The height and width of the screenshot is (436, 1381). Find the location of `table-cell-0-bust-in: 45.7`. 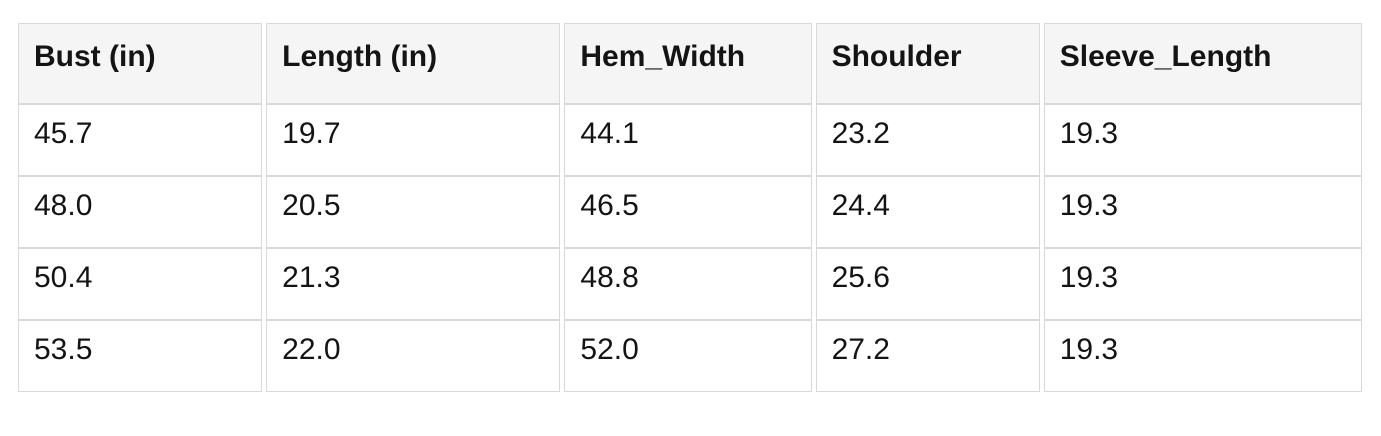

table-cell-0-bust-in: 45.7 is located at coordinates (140, 140).